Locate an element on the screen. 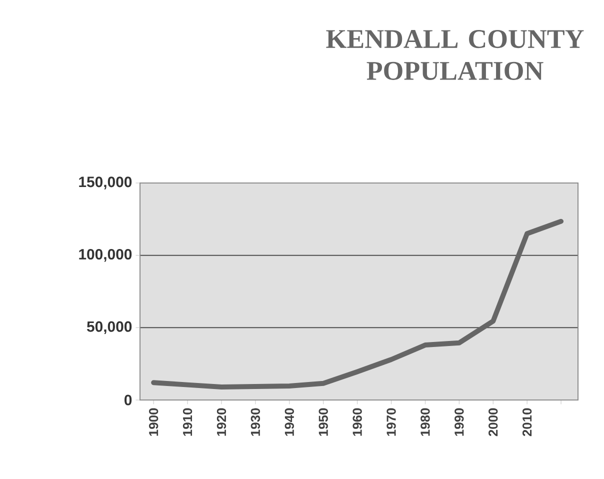 Image resolution: width=604 pixels, height=479 pixels. x-tick-label: 2000 is located at coordinates (493, 422).